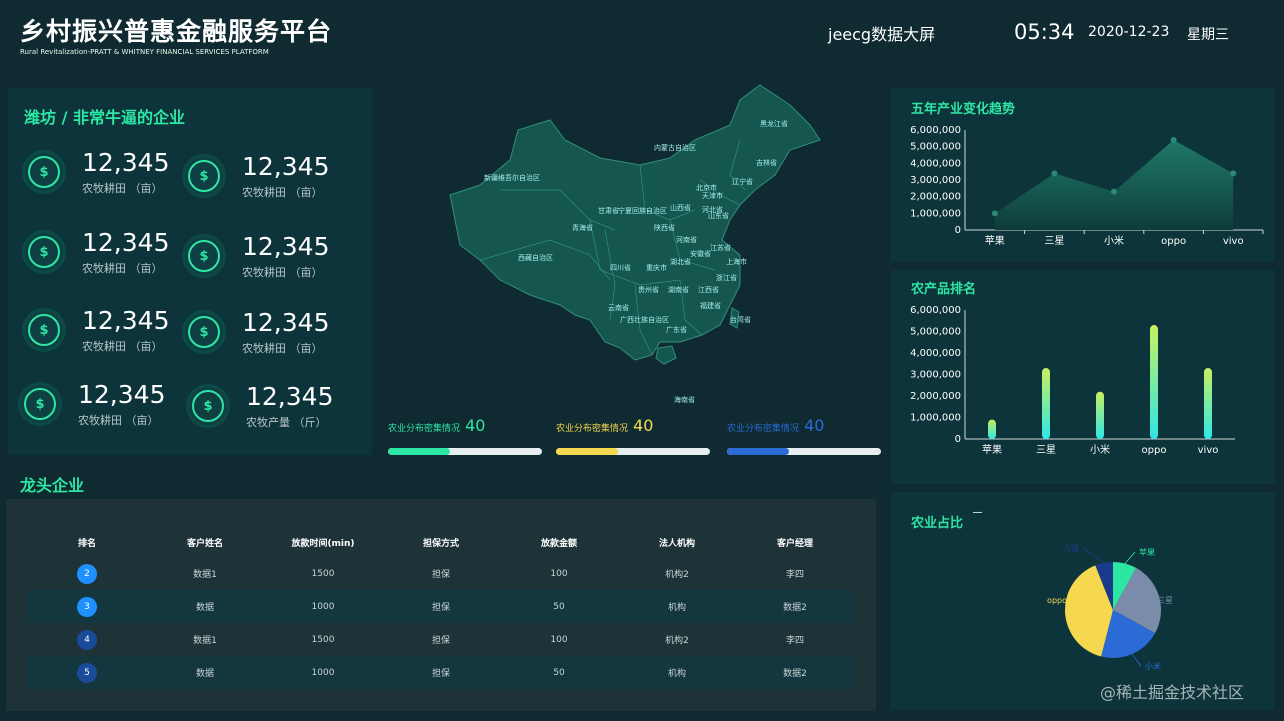  Describe the element at coordinates (104, 117) in the screenshot. I see `panel-title: 潍坊 / 非常牛逼的企业` at that location.